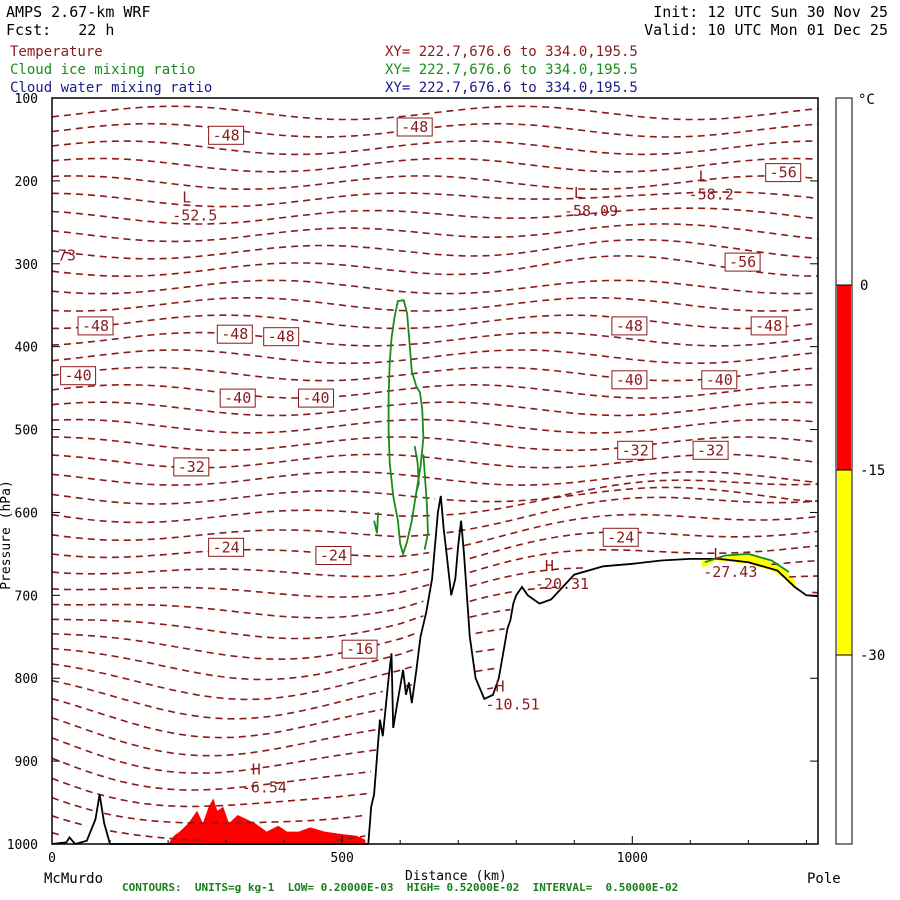 This screenshot has width=900, height=900. What do you see at coordinates (26, 348) in the screenshot?
I see `y-tick-label-3: 400` at bounding box center [26, 348].